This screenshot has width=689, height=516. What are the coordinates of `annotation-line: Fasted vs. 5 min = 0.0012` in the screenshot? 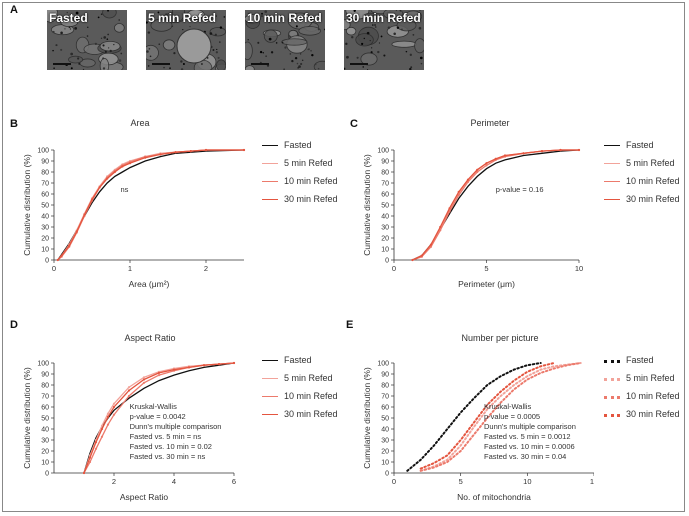 It's located at (527, 436).